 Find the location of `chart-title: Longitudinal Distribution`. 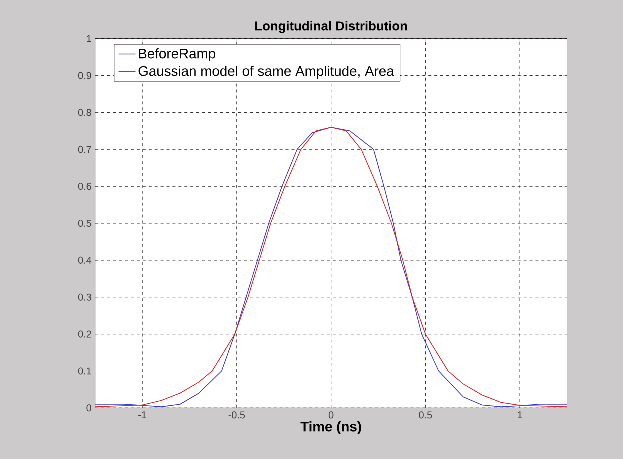

chart-title: Longitudinal Distribution is located at coordinates (332, 27).